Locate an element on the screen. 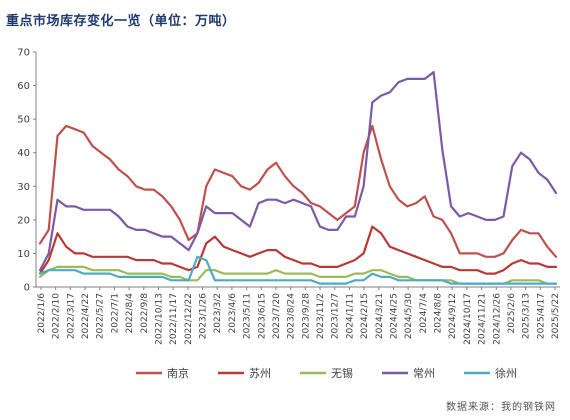  data-source-note: 数据来源：我的钢铁网 is located at coordinates (501, 407).